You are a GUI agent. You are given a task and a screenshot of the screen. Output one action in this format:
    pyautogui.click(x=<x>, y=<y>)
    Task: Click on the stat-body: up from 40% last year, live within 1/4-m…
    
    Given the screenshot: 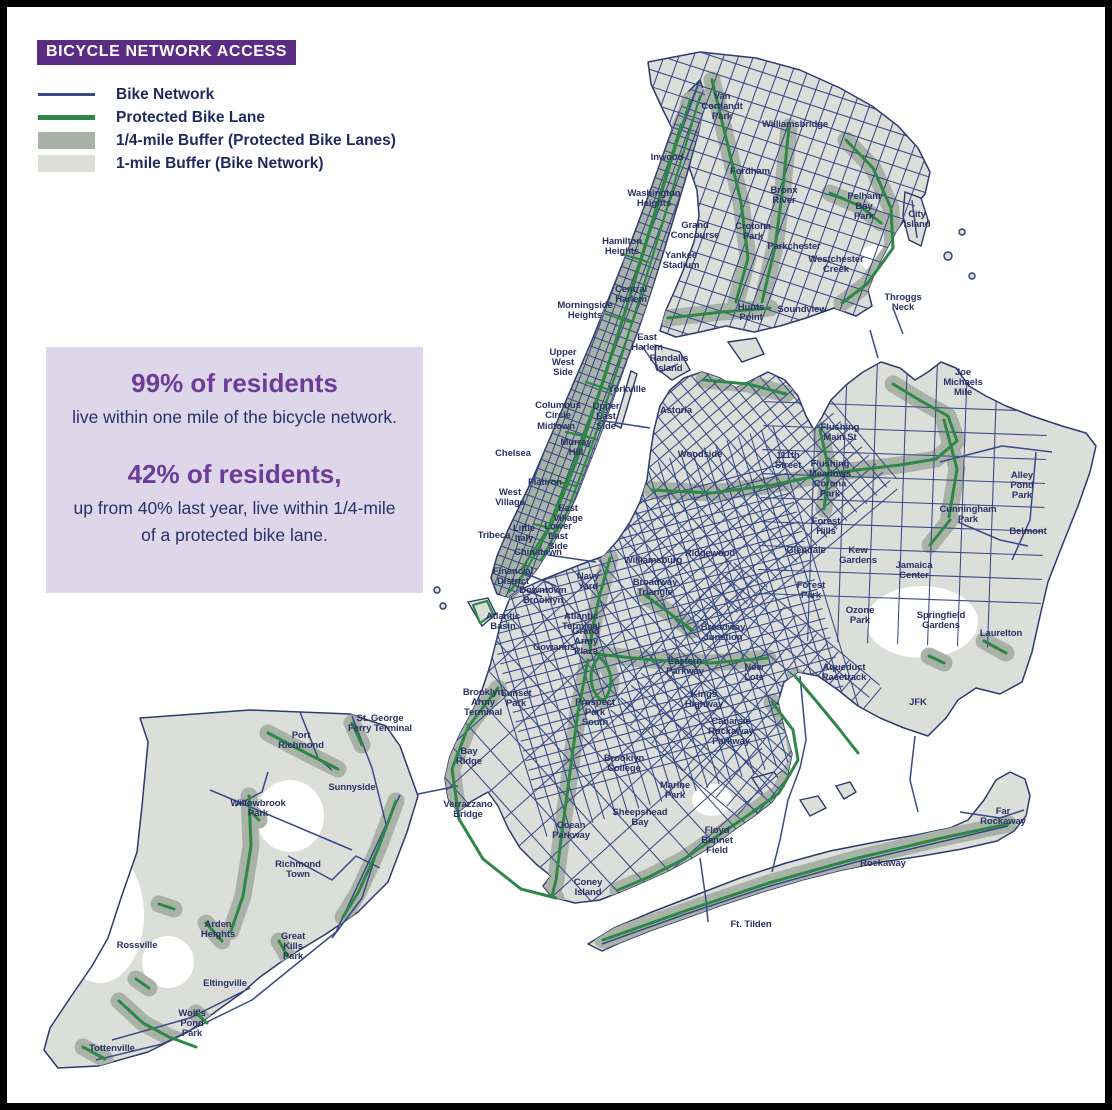 What is the action you would take?
    pyautogui.click(x=234, y=521)
    